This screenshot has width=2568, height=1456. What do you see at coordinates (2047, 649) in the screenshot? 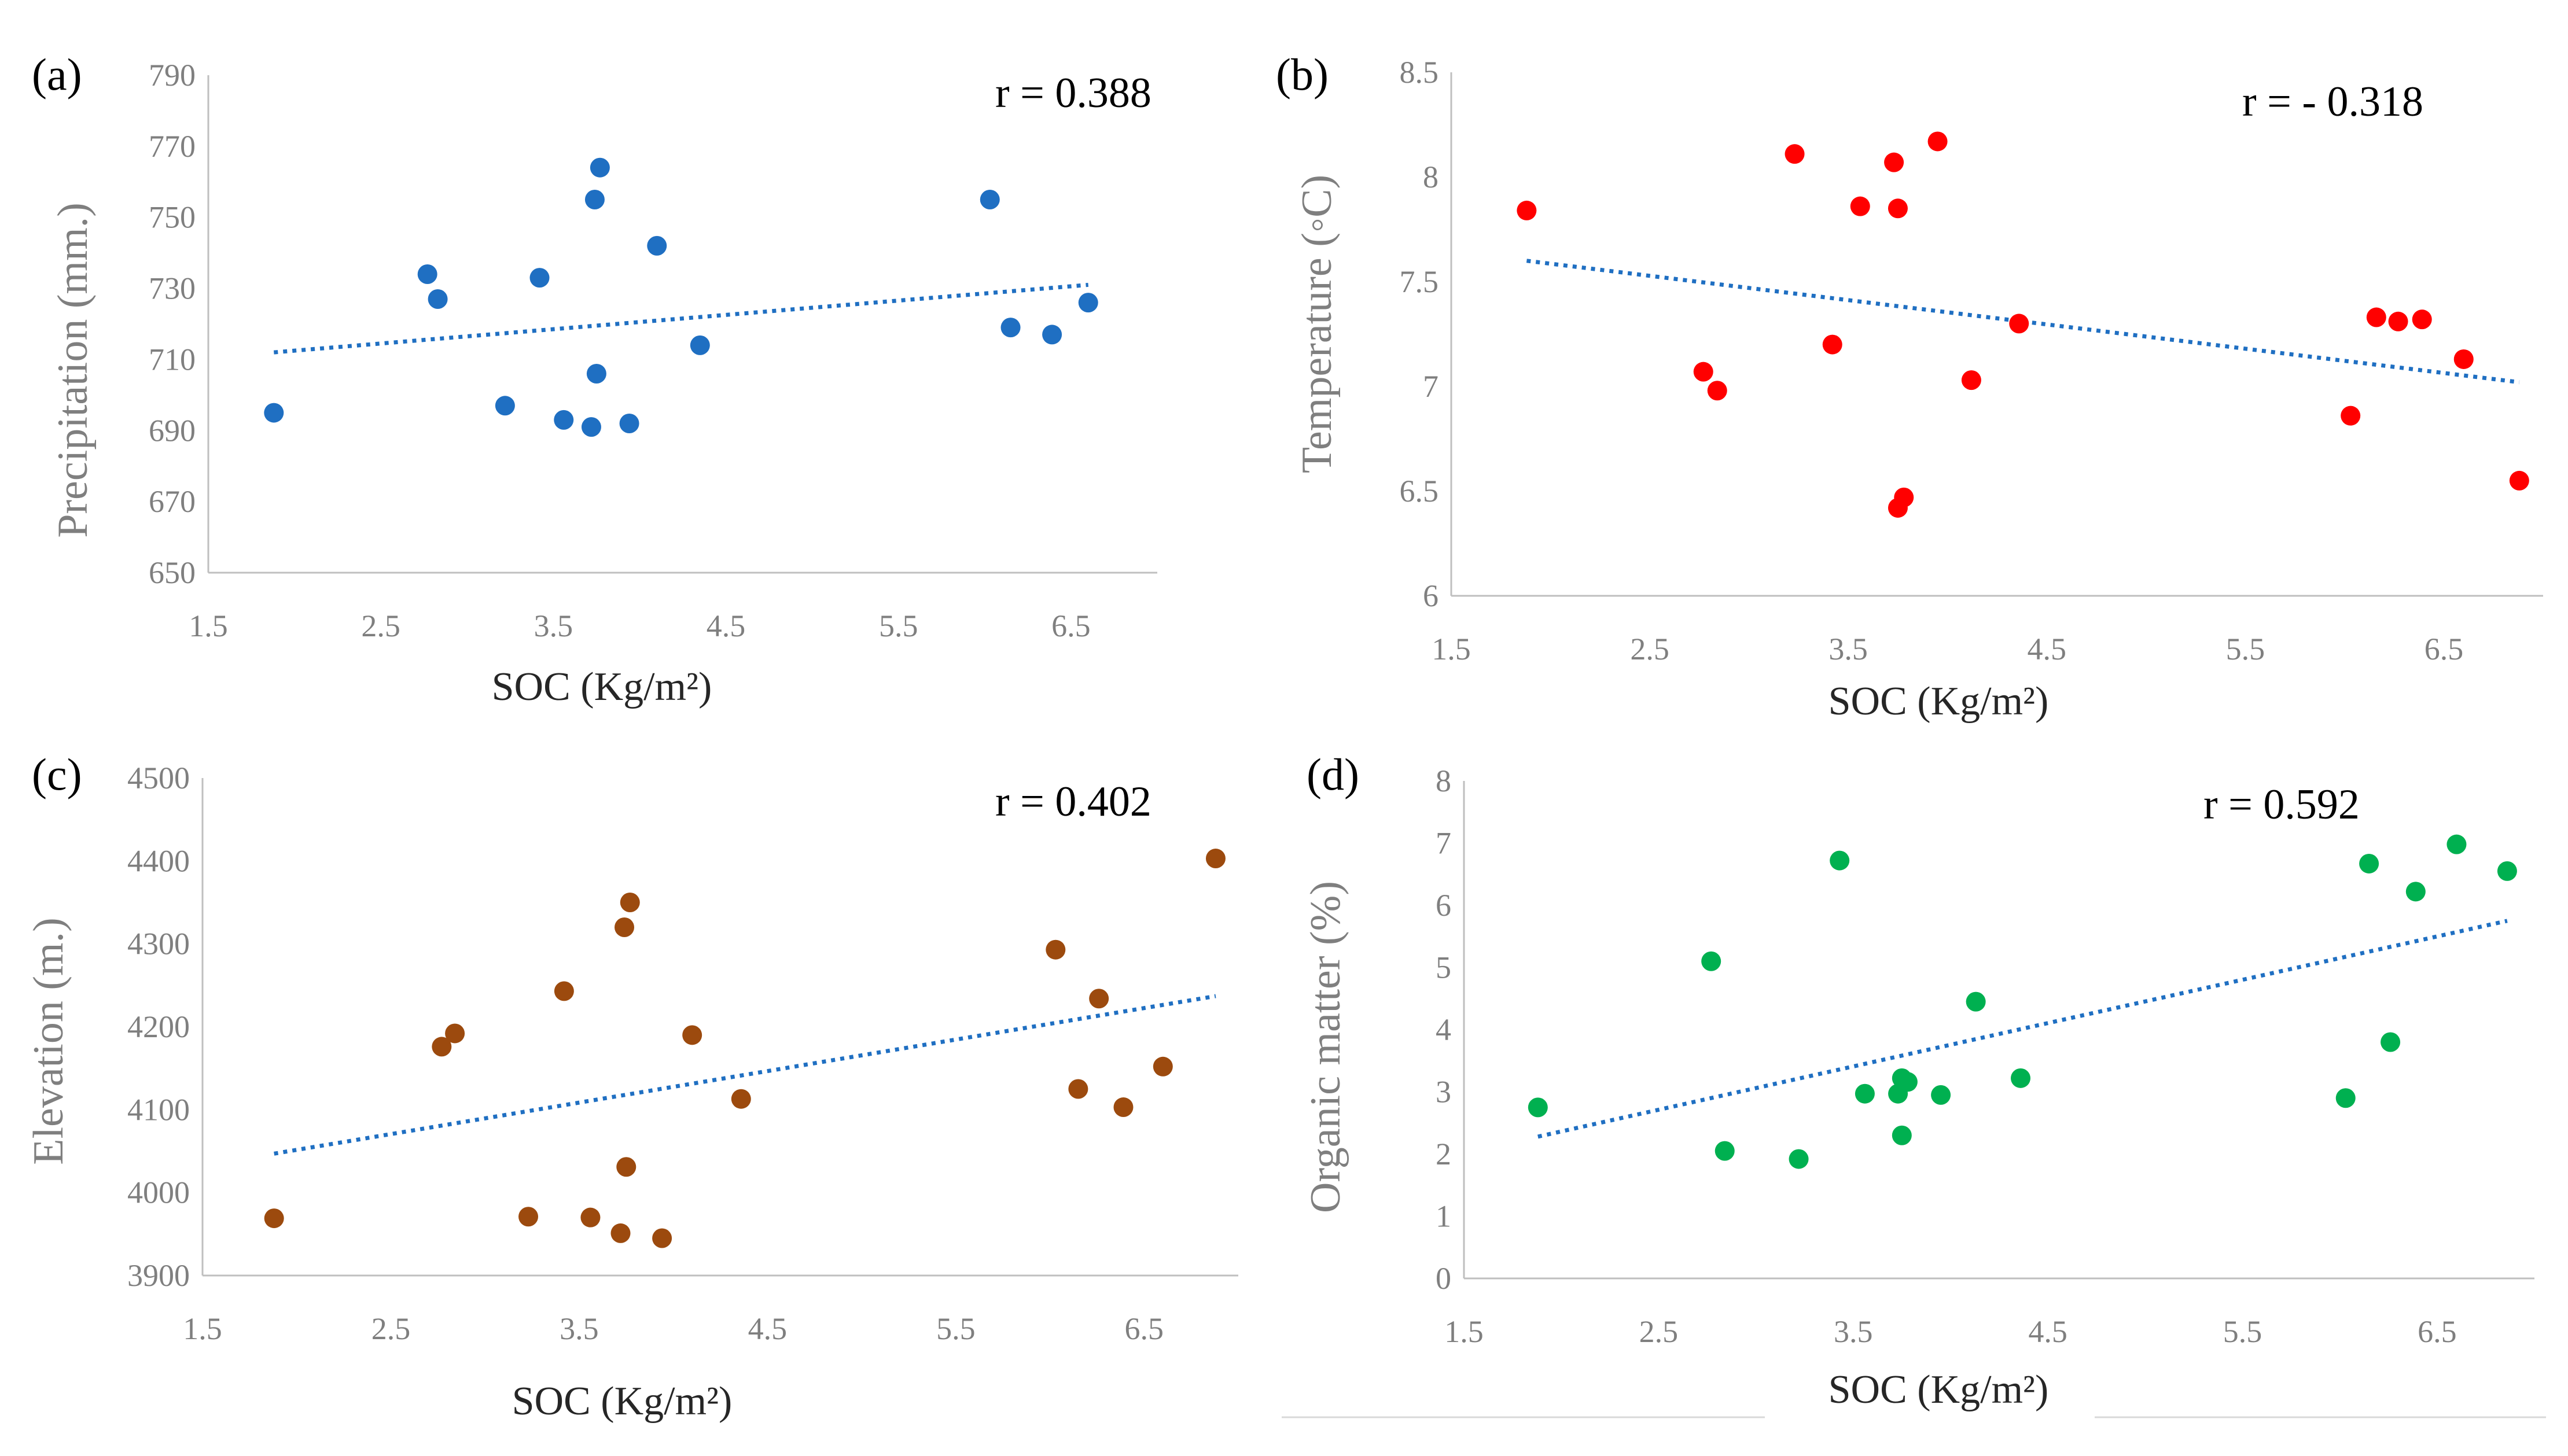
I see `x-tick-label-b: 4.5` at bounding box center [2047, 649].